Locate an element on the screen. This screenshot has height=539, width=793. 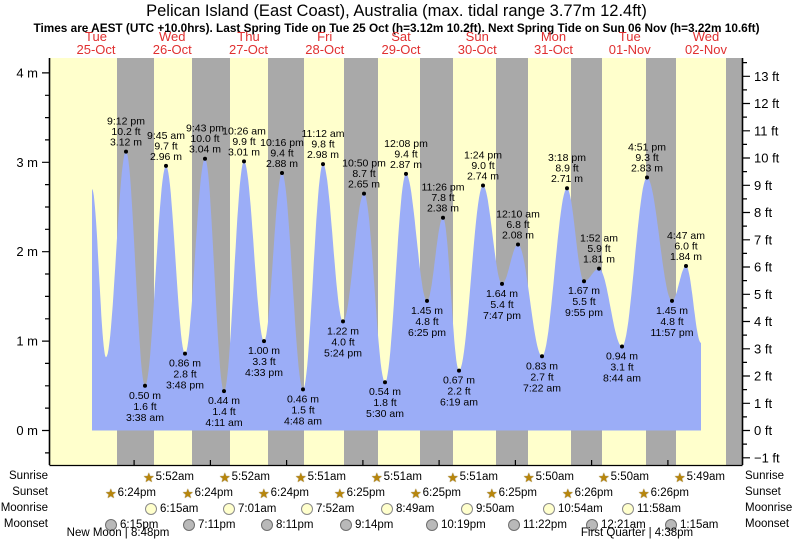
moonrise-event: 7:52am is located at coordinates (327, 509).